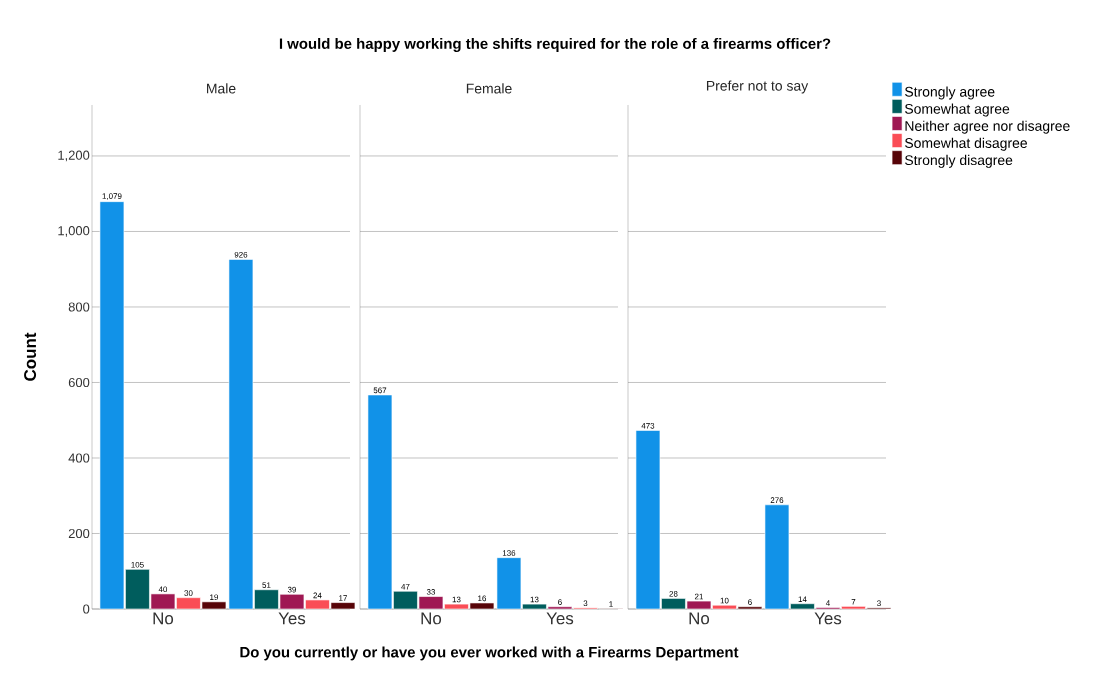 This screenshot has height=675, width=1110. What do you see at coordinates (957, 110) in the screenshot?
I see `legend-label: Somewhat agree` at bounding box center [957, 110].